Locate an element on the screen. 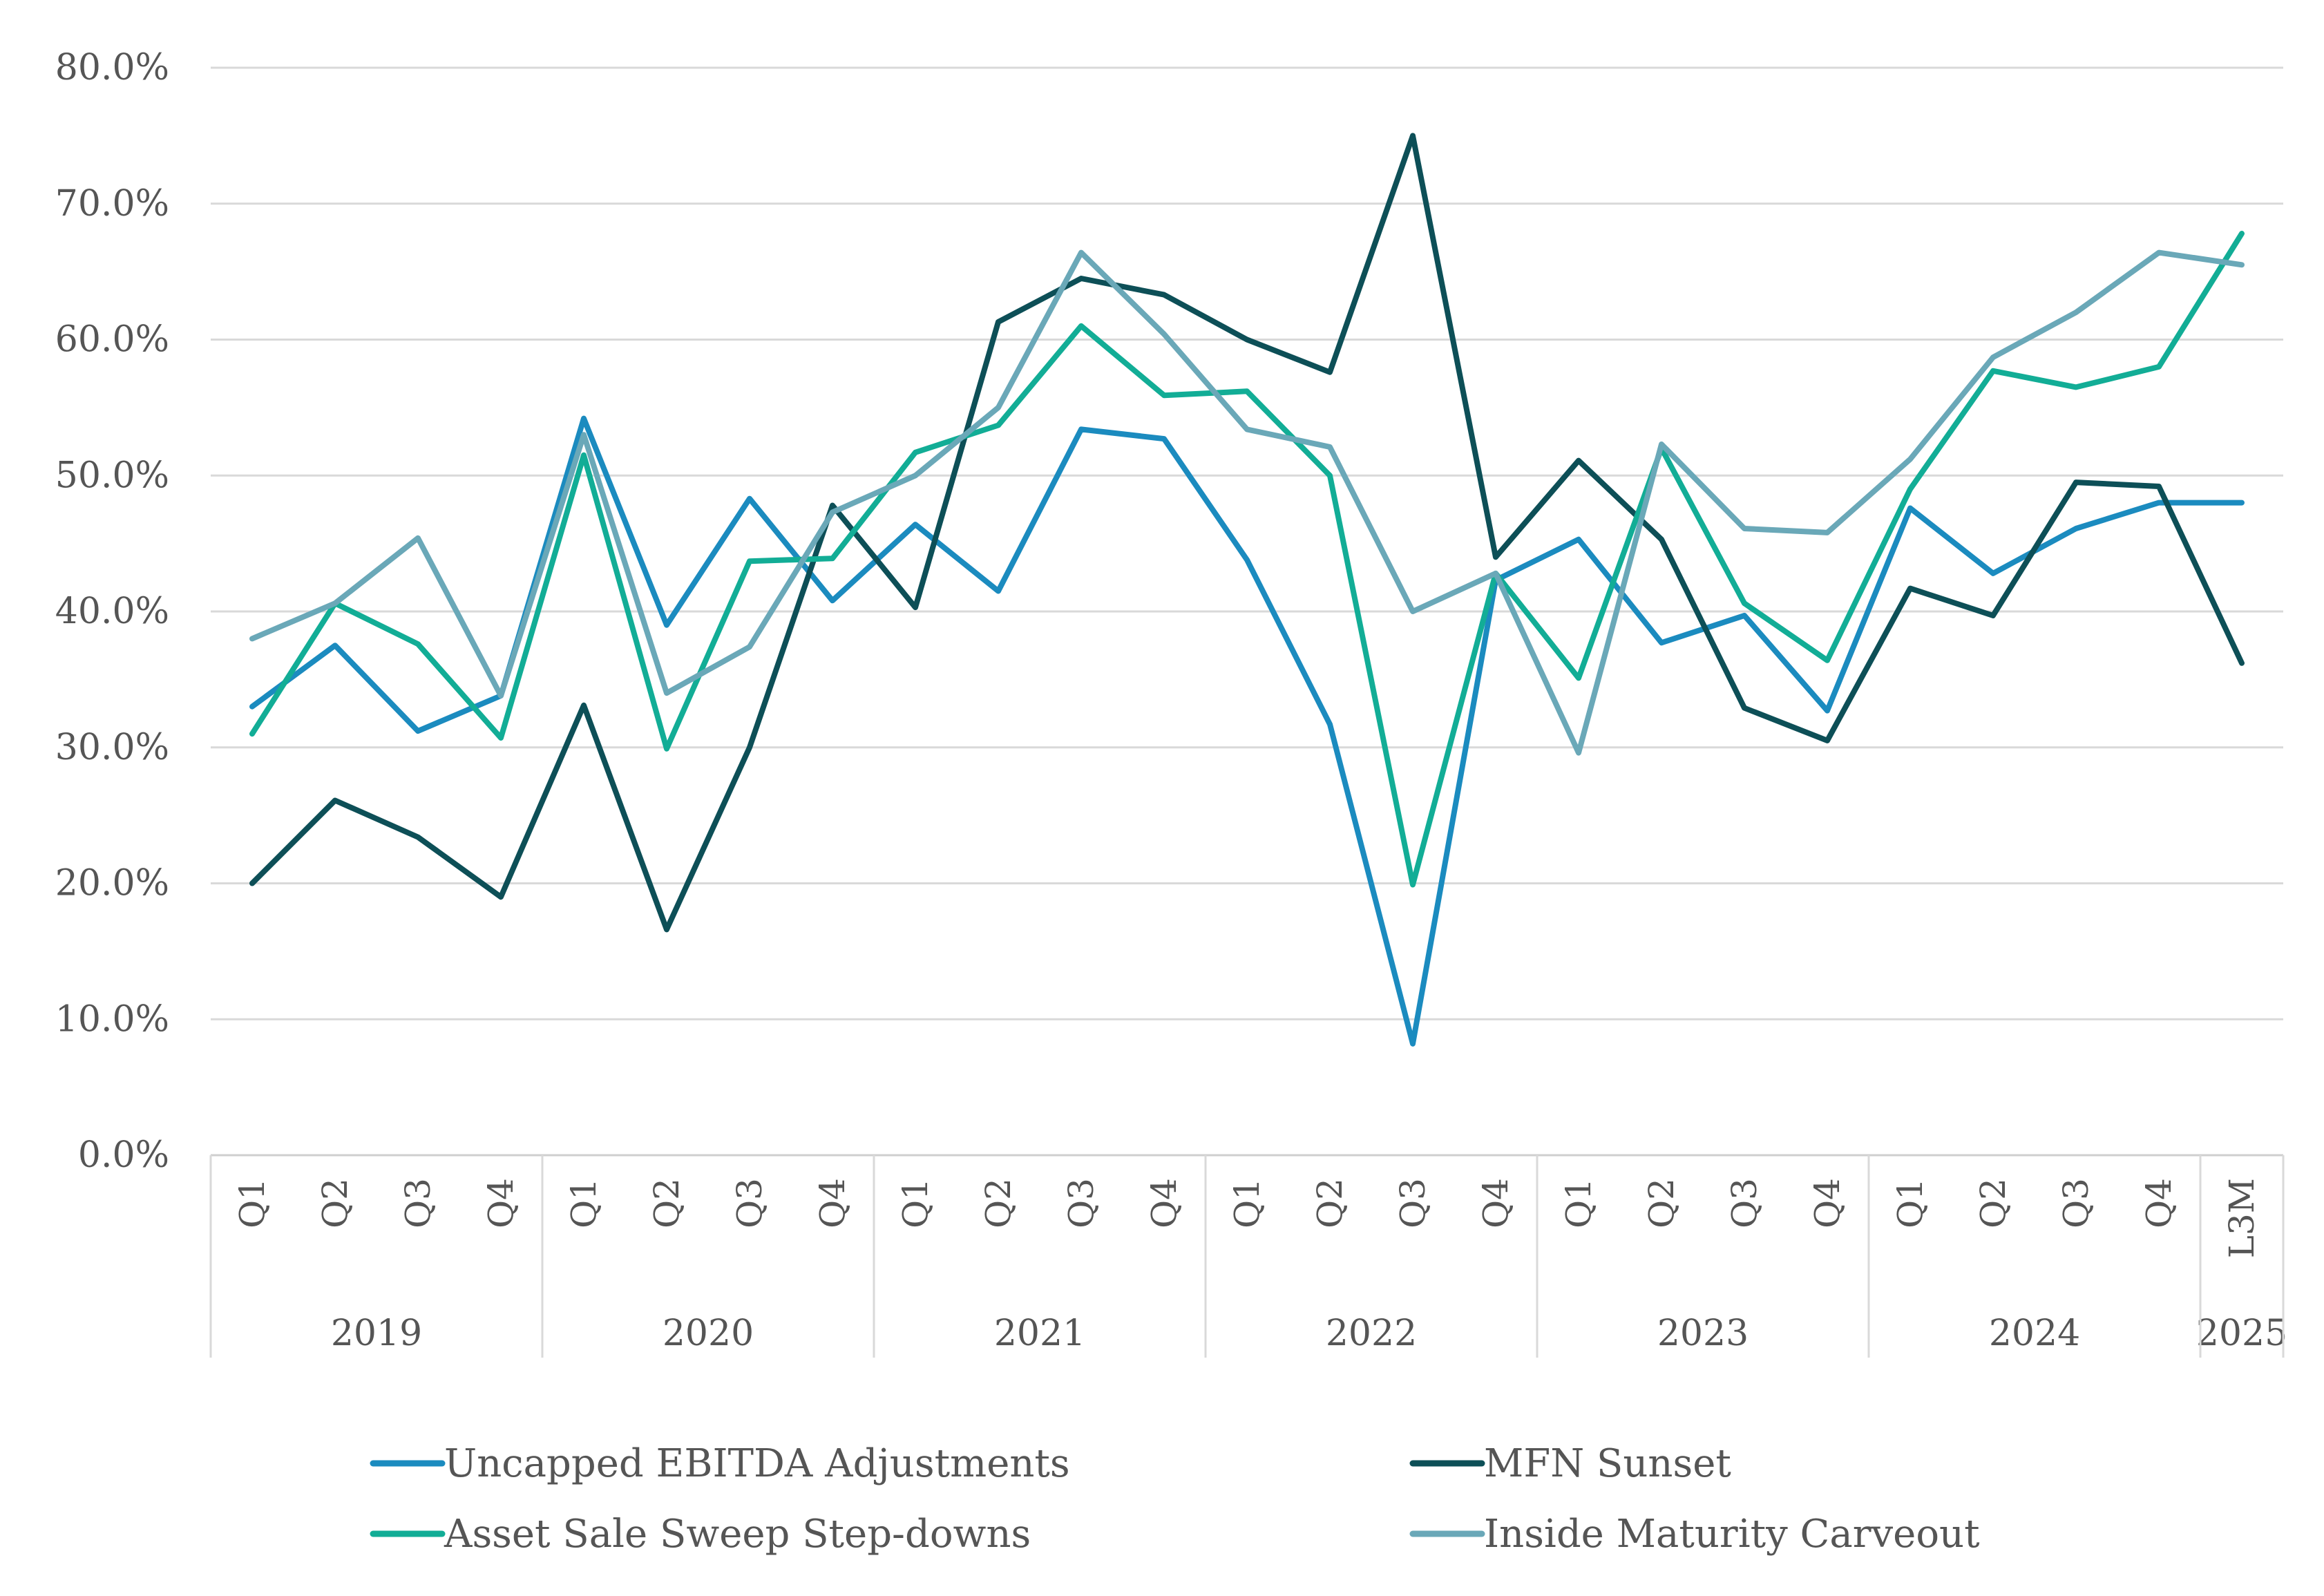 Image resolution: width=2324 pixels, height=1596 pixels. x-year-label: 2021 is located at coordinates (1039, 1334).